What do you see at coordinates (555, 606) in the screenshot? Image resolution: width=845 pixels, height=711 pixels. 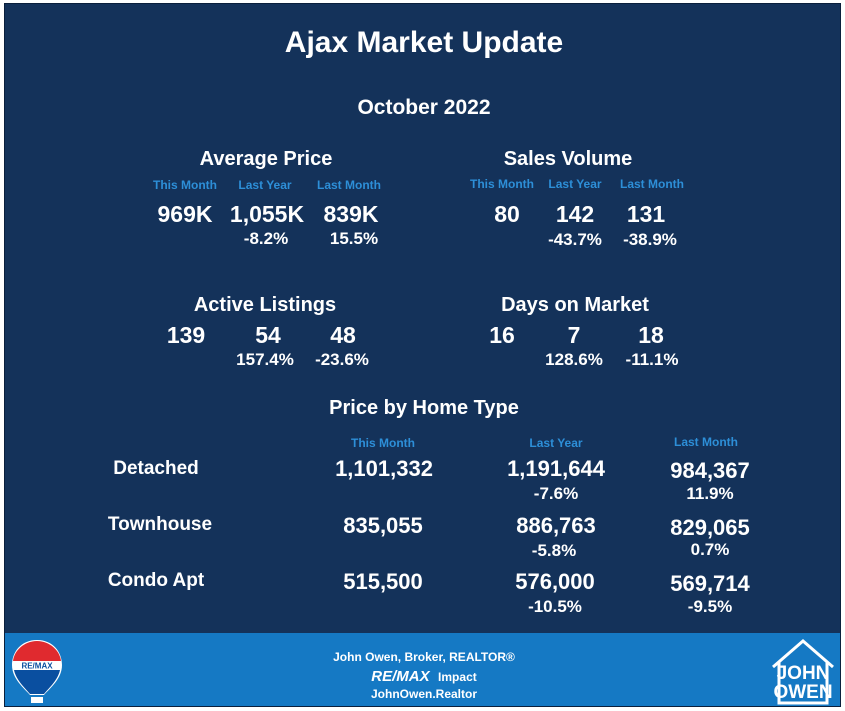 I see `home-type-change-last-year: -10.5%` at bounding box center [555, 606].